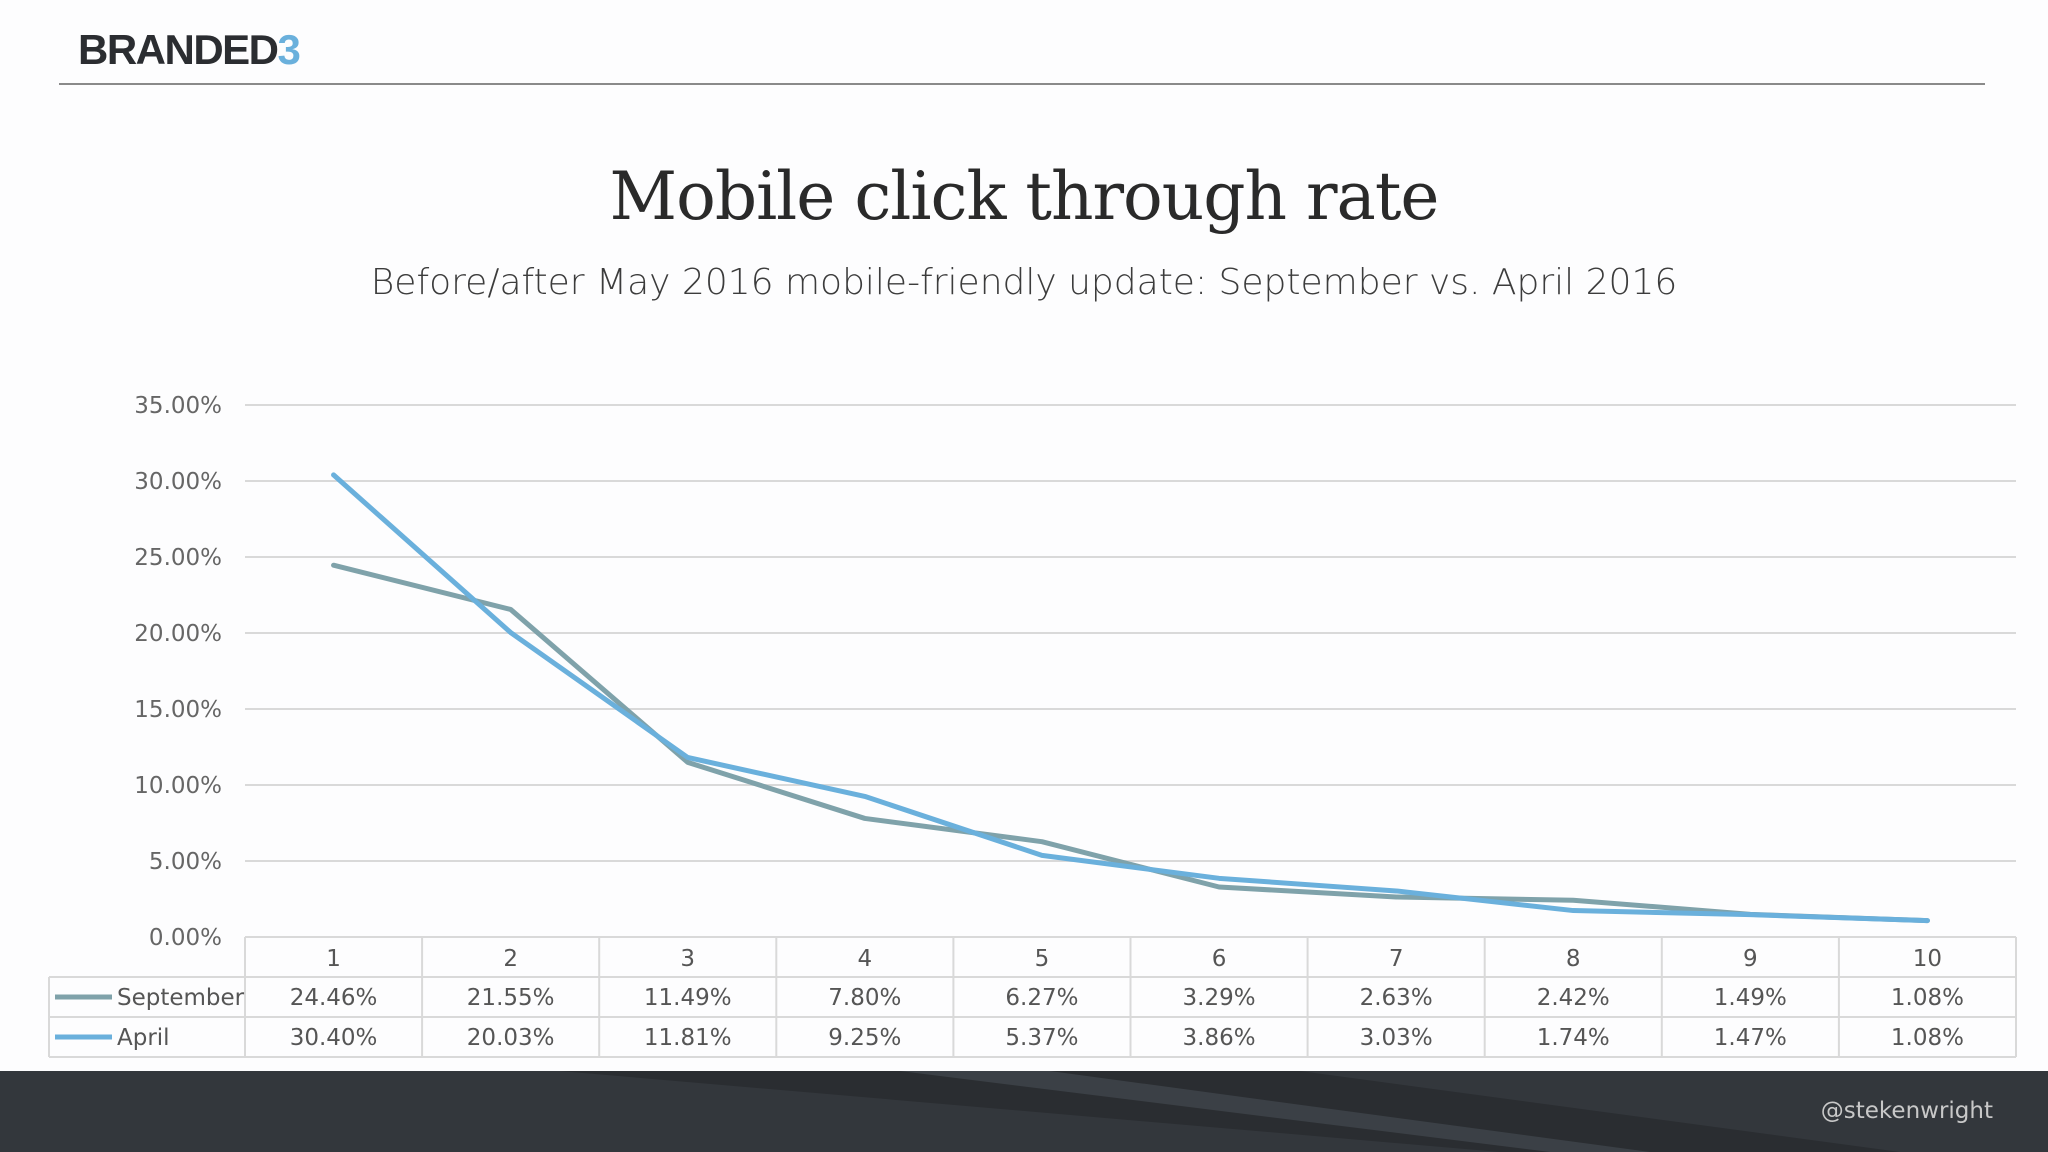 This screenshot has height=1152, width=2048. I want to click on y-tick-label: 0.00%, so click(185, 938).